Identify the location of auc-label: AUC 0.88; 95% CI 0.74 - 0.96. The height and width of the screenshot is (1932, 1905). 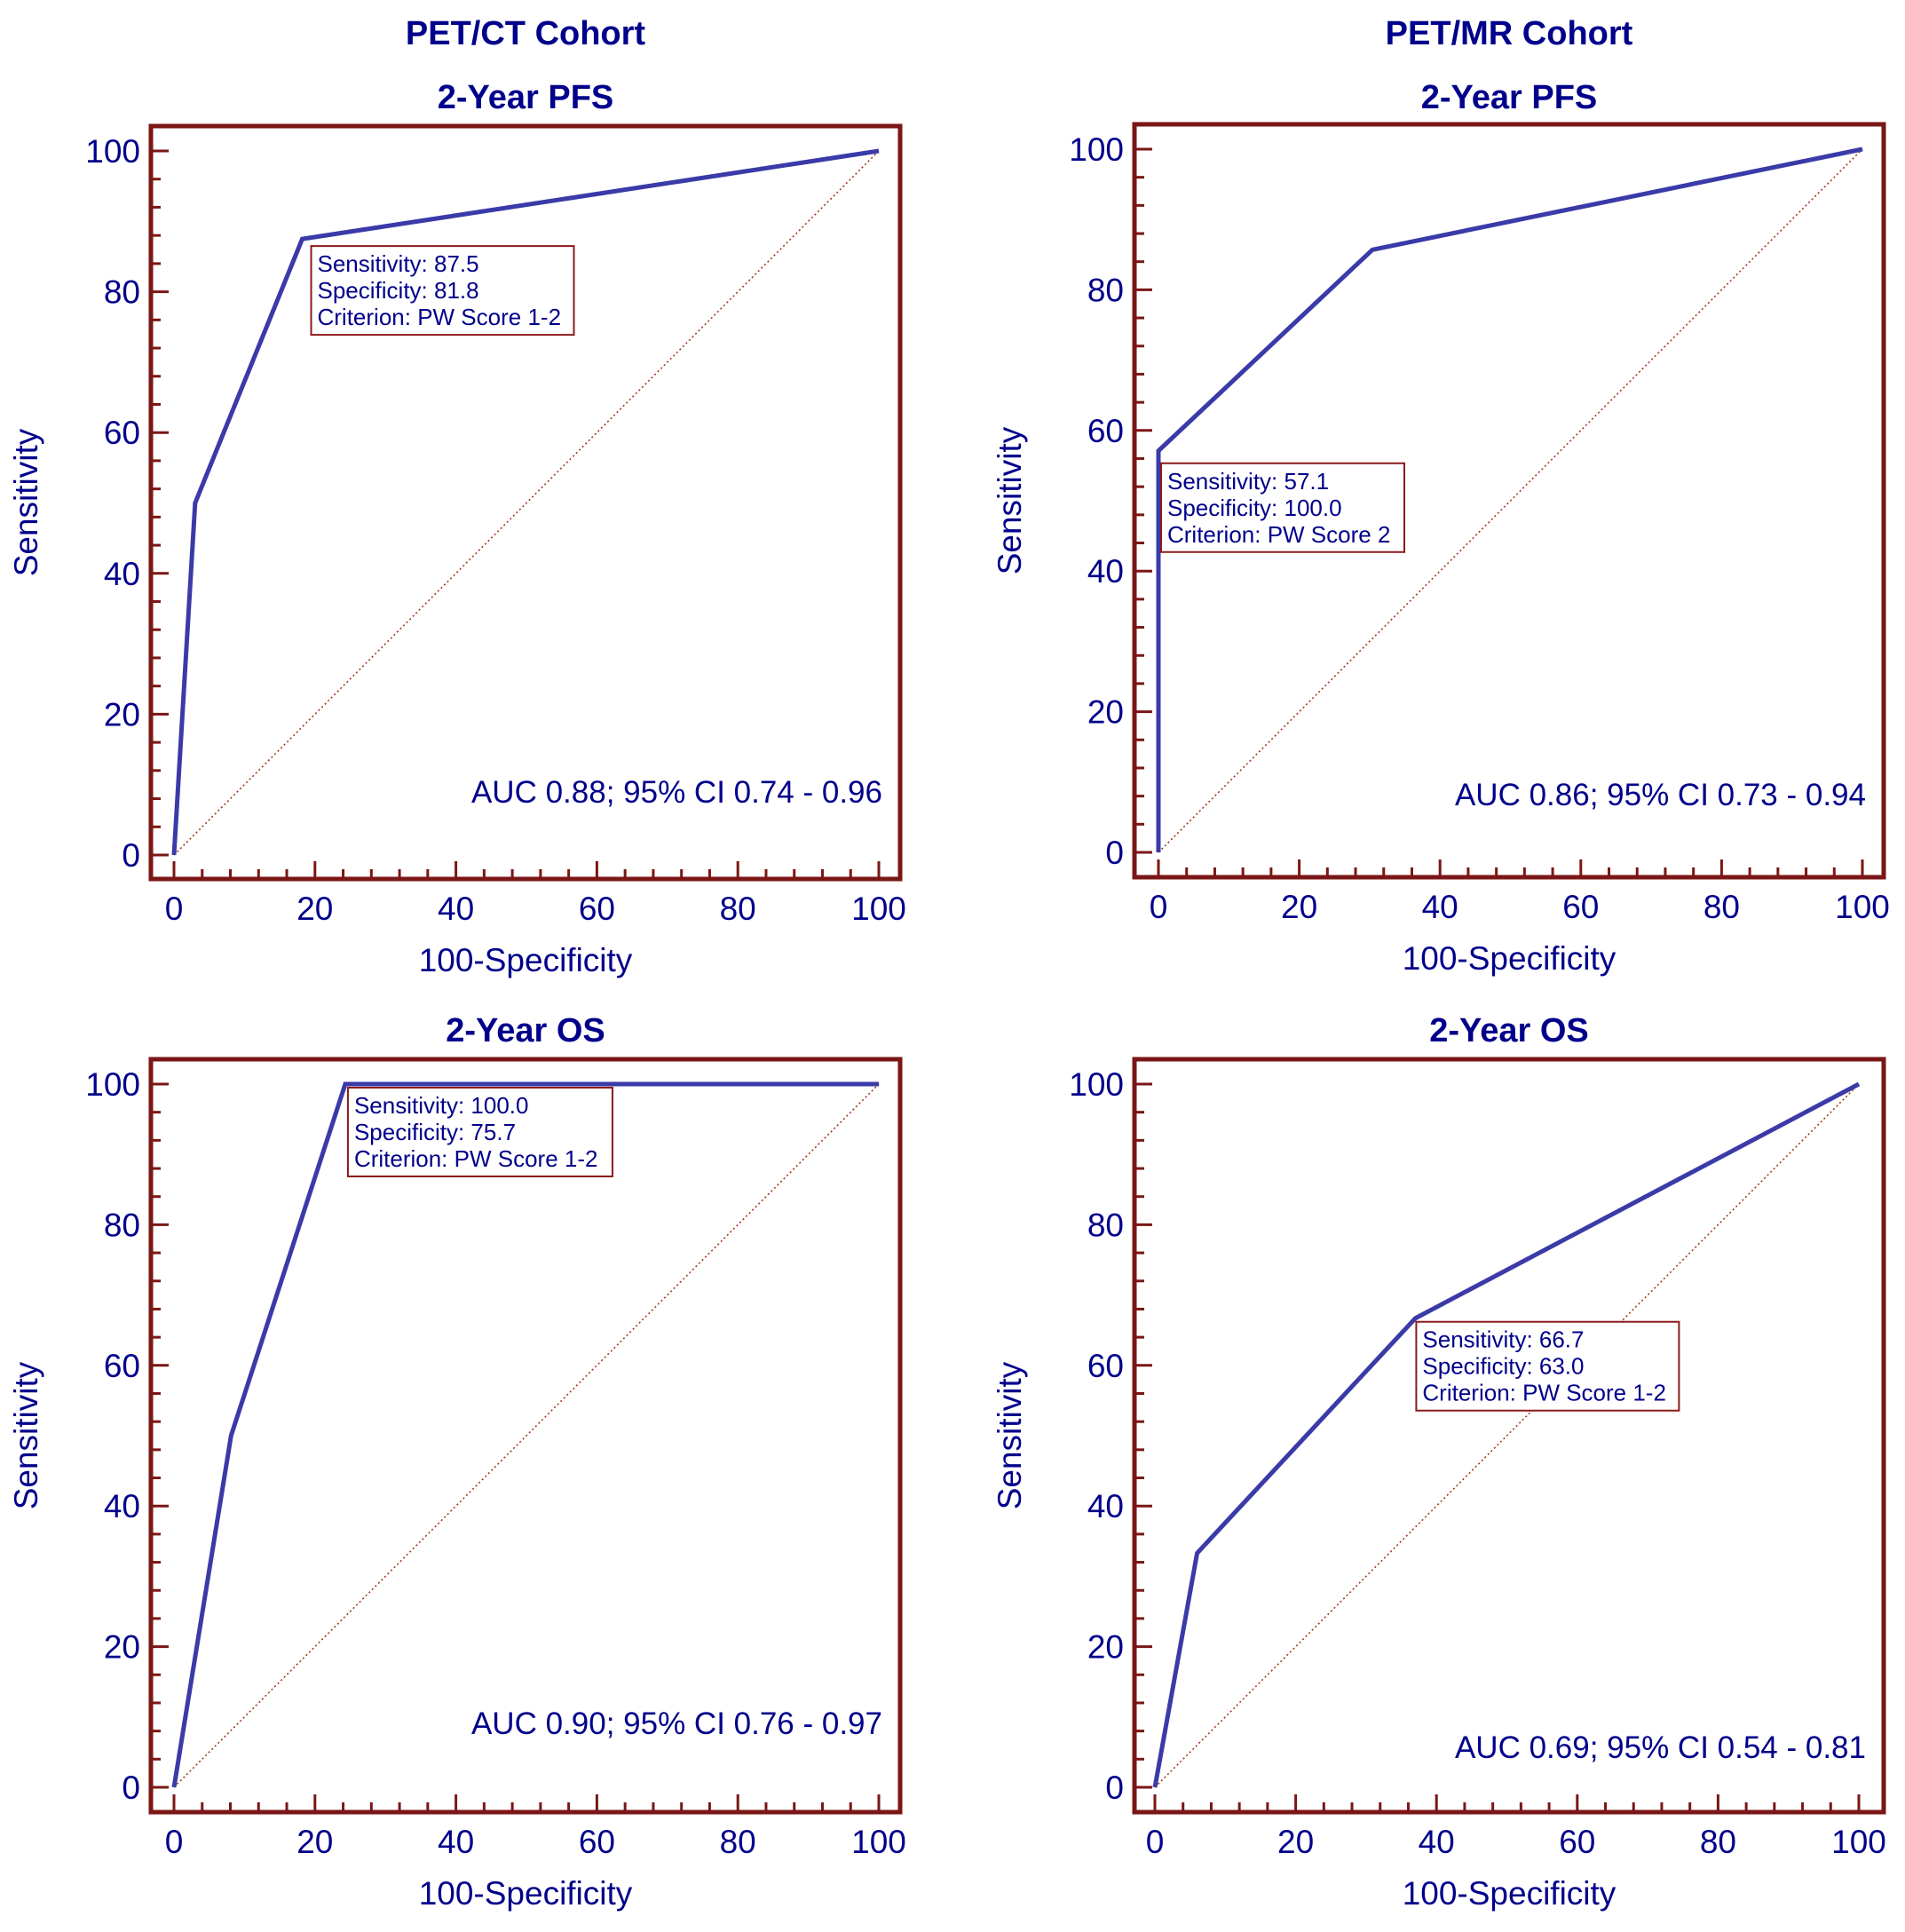
(676, 792).